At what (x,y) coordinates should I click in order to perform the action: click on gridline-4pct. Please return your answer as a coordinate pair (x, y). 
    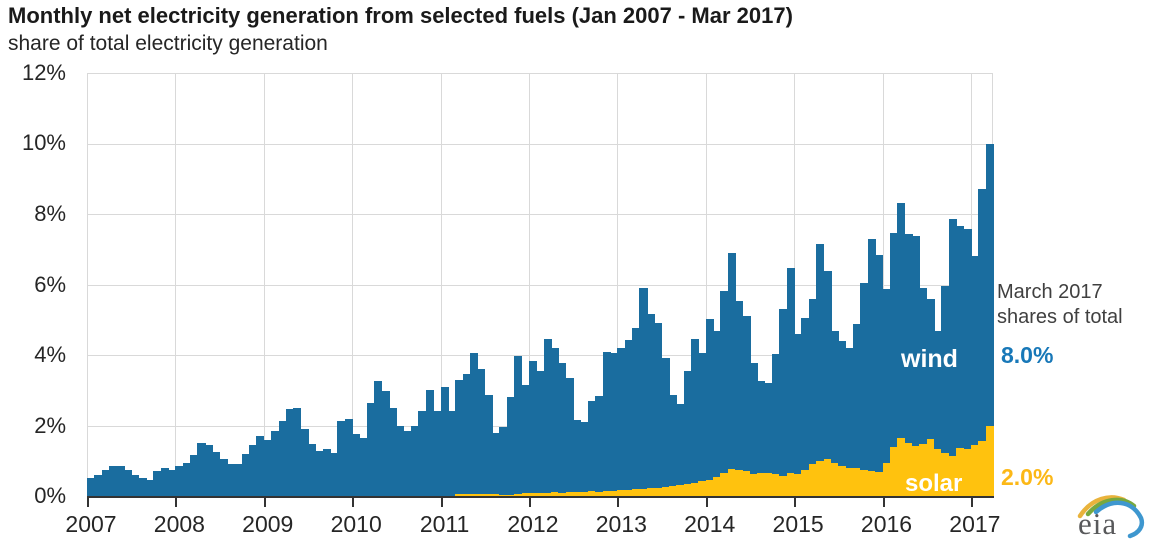
    Looking at the image, I should click on (540, 356).